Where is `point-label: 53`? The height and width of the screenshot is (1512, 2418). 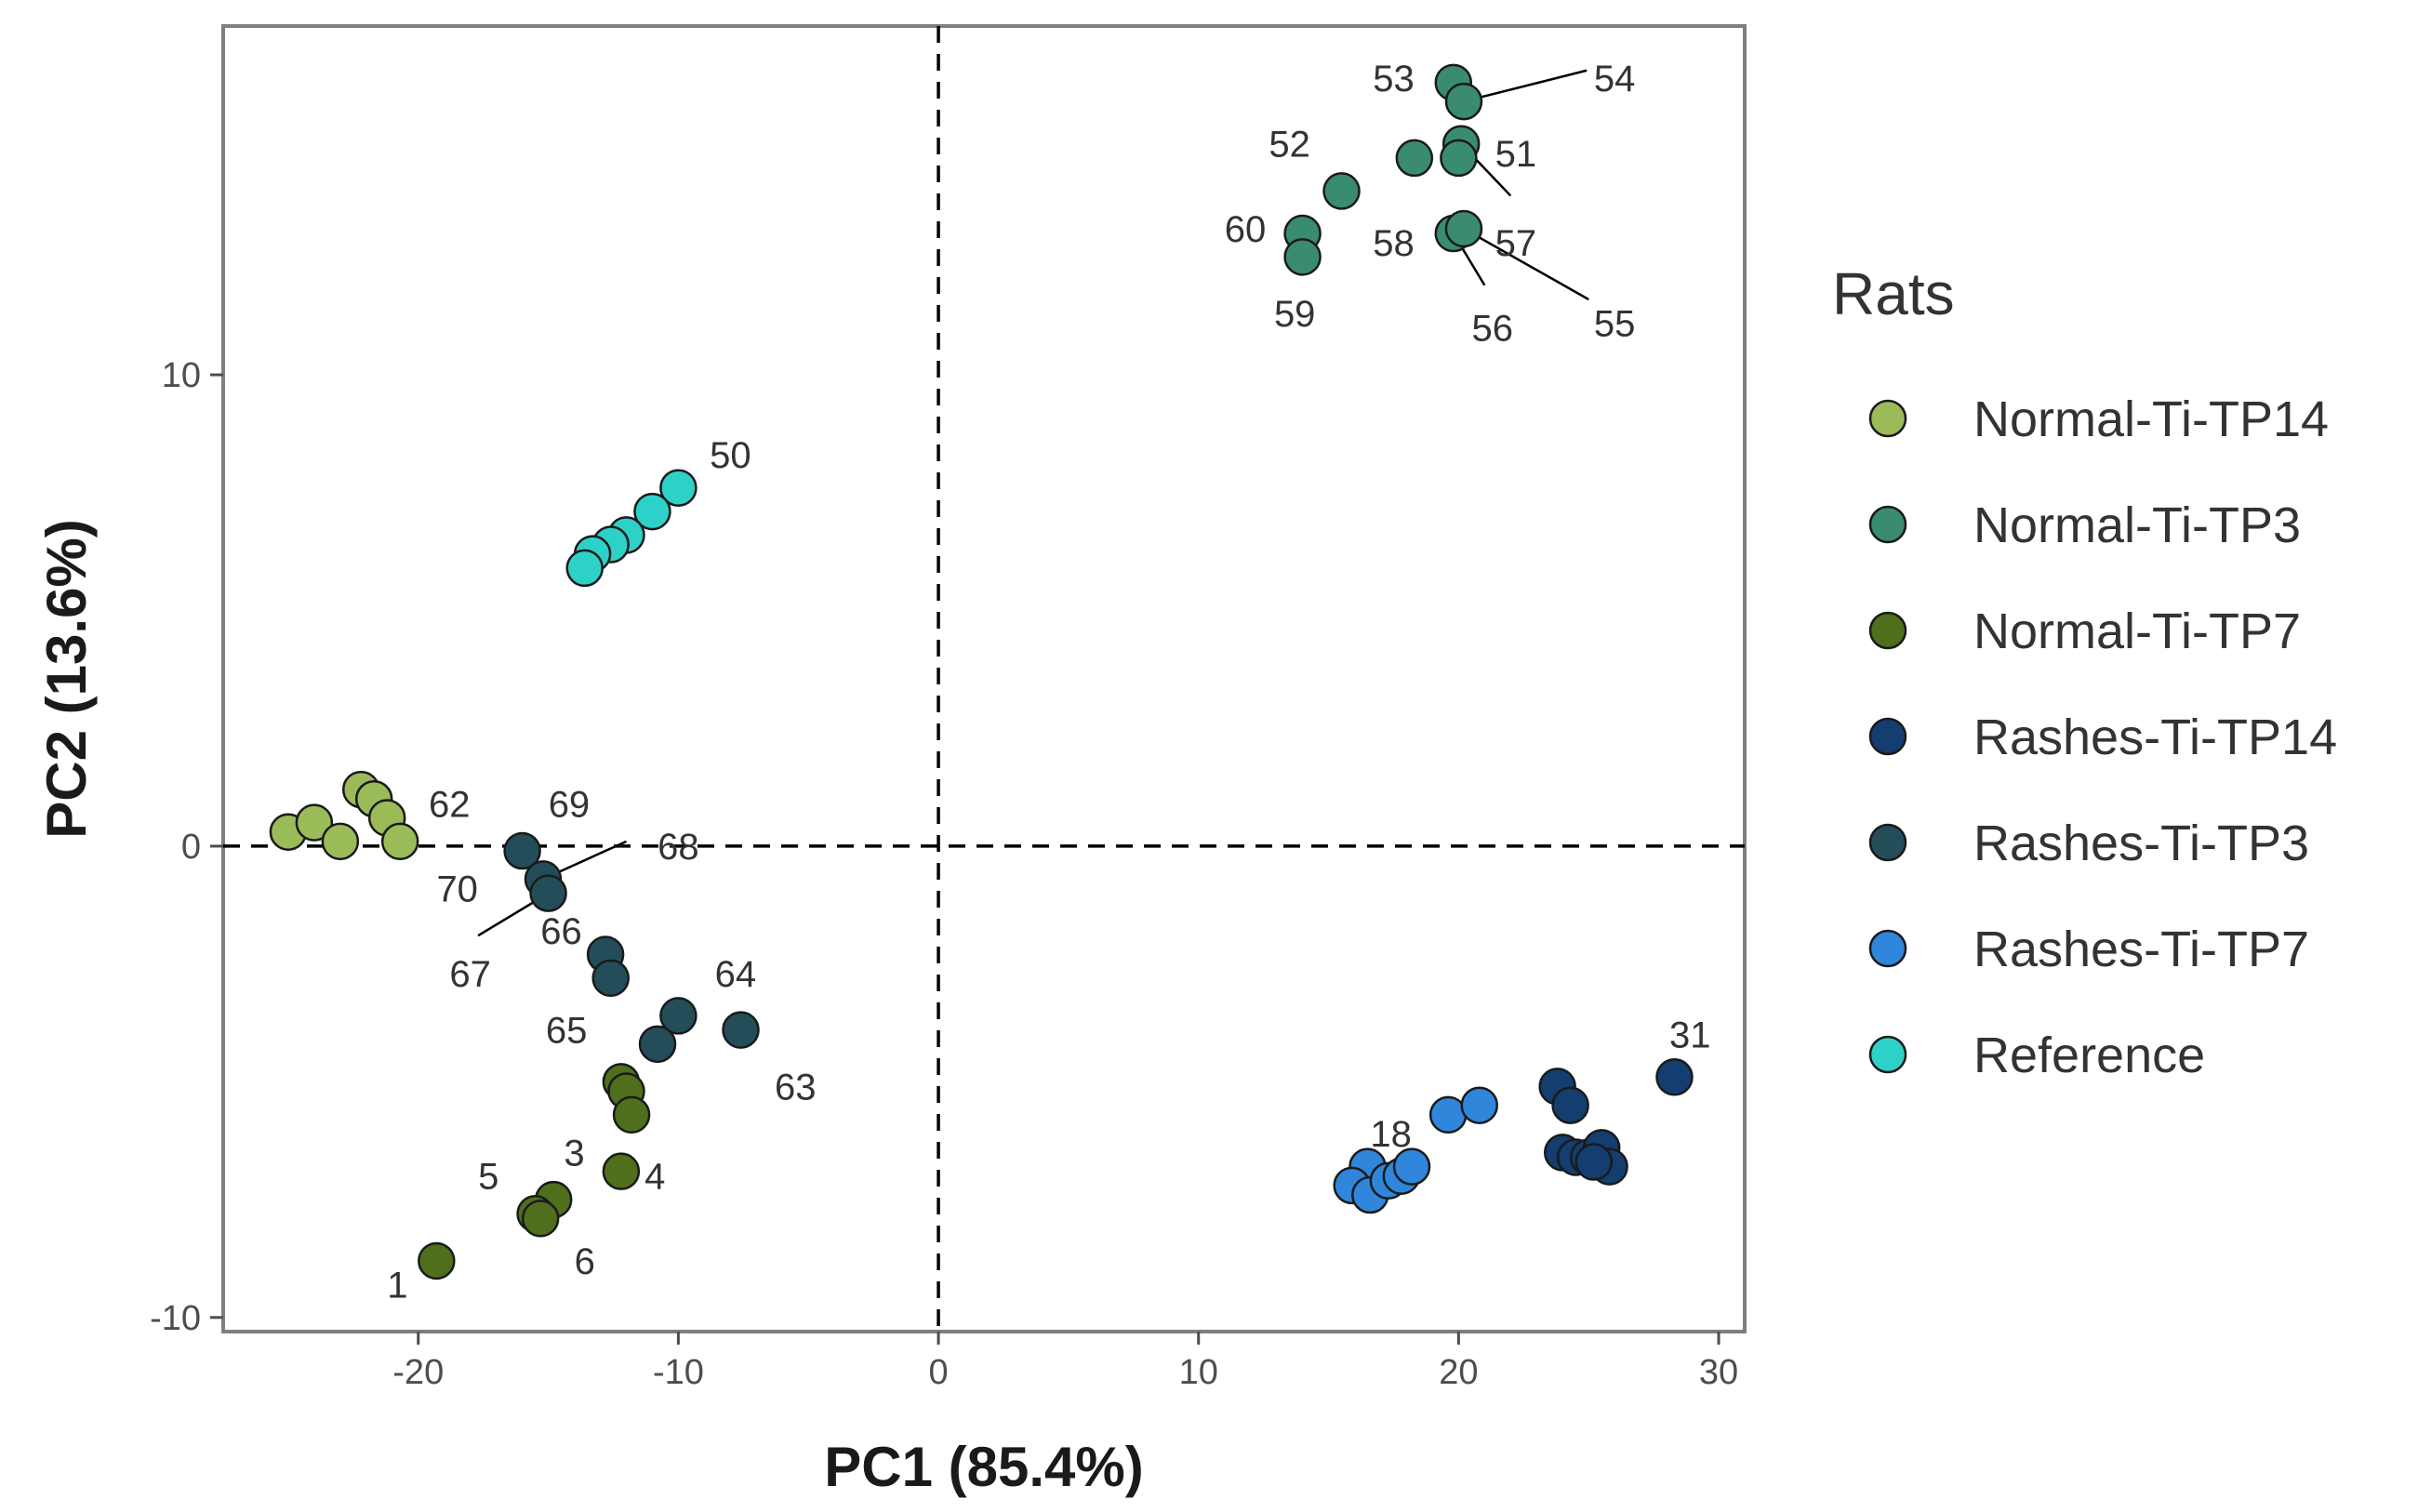 point-label: 53 is located at coordinates (1394, 79).